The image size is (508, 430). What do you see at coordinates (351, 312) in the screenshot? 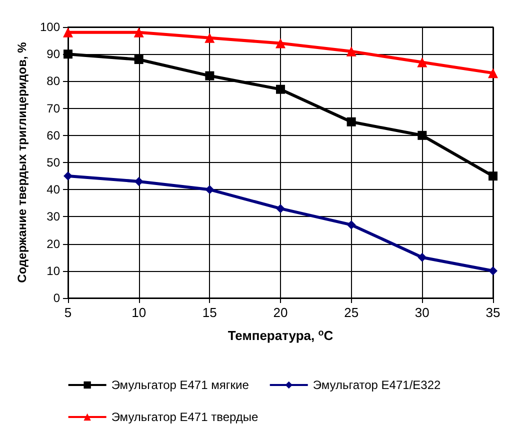
I see `x-tick-label: 25` at bounding box center [351, 312].